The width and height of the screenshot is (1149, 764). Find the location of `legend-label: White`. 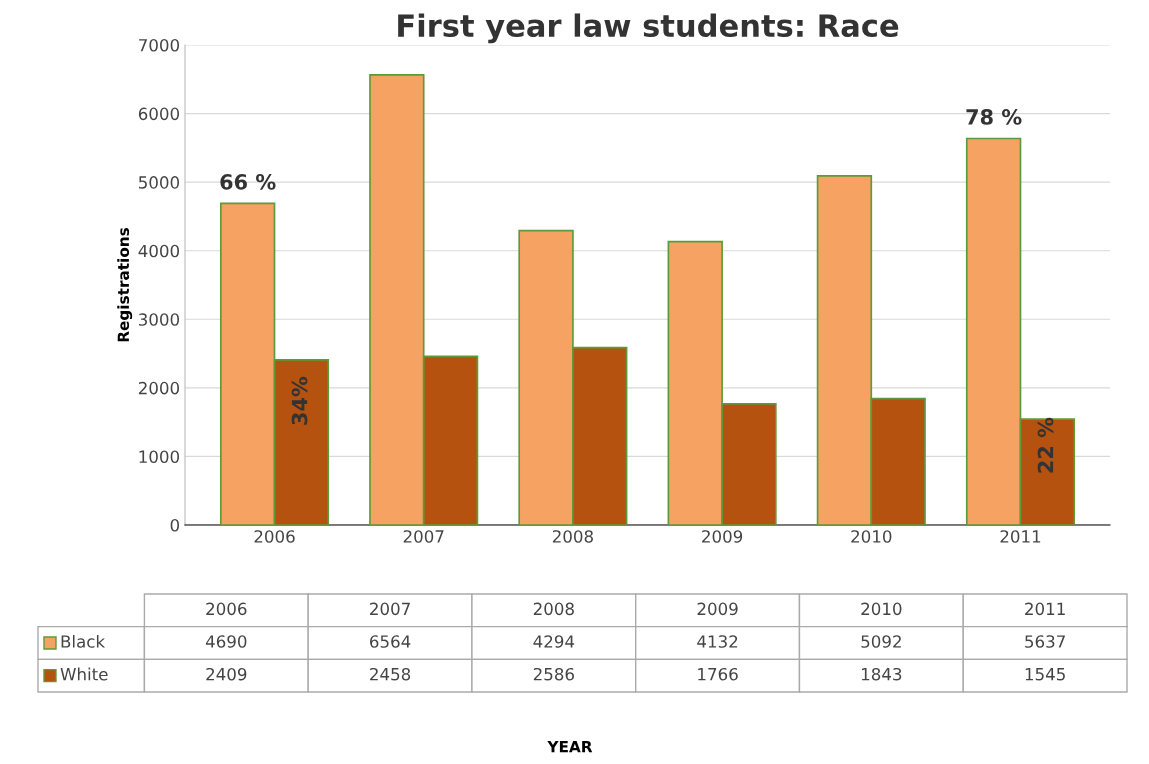

legend-label: White is located at coordinates (84, 674).